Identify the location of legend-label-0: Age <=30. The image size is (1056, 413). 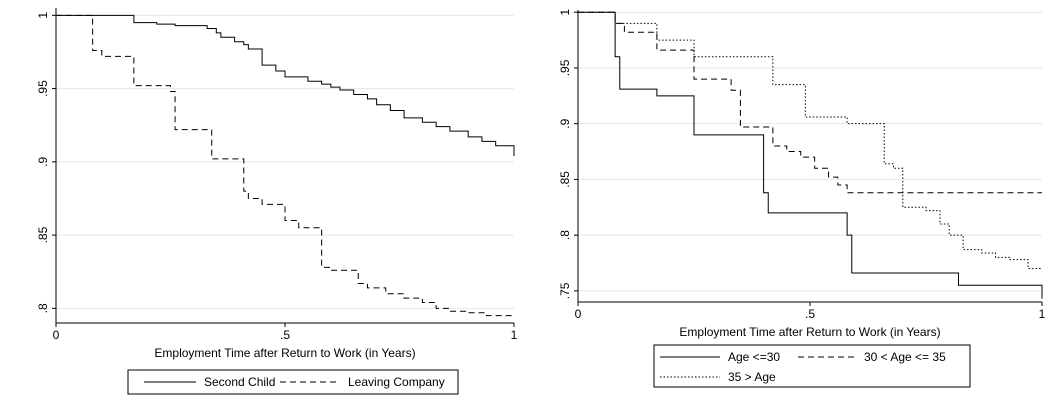
(754, 357).